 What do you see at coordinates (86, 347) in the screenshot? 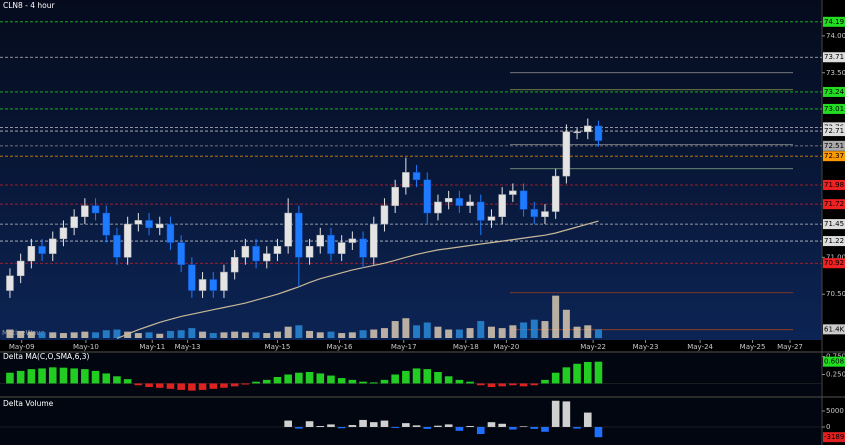
I see `x-tick-label: May-10` at bounding box center [86, 347].